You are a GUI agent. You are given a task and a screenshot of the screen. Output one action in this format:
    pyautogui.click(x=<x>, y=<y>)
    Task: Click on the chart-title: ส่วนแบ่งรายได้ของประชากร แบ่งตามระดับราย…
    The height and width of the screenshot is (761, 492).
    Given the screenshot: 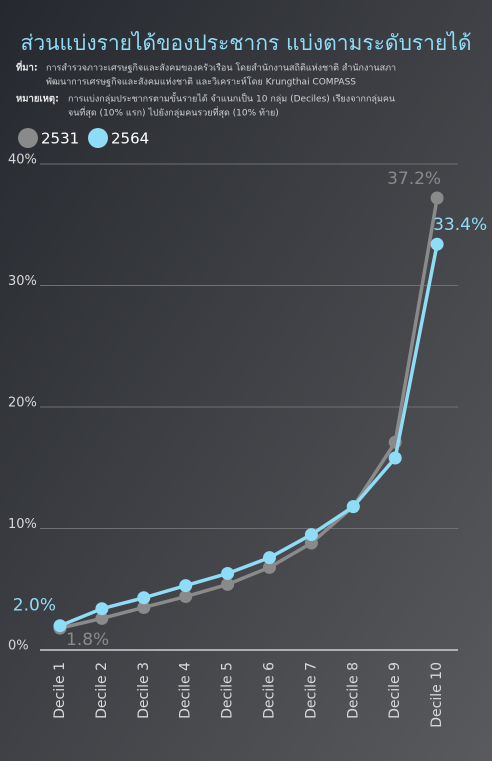 What is the action you would take?
    pyautogui.click(x=246, y=43)
    